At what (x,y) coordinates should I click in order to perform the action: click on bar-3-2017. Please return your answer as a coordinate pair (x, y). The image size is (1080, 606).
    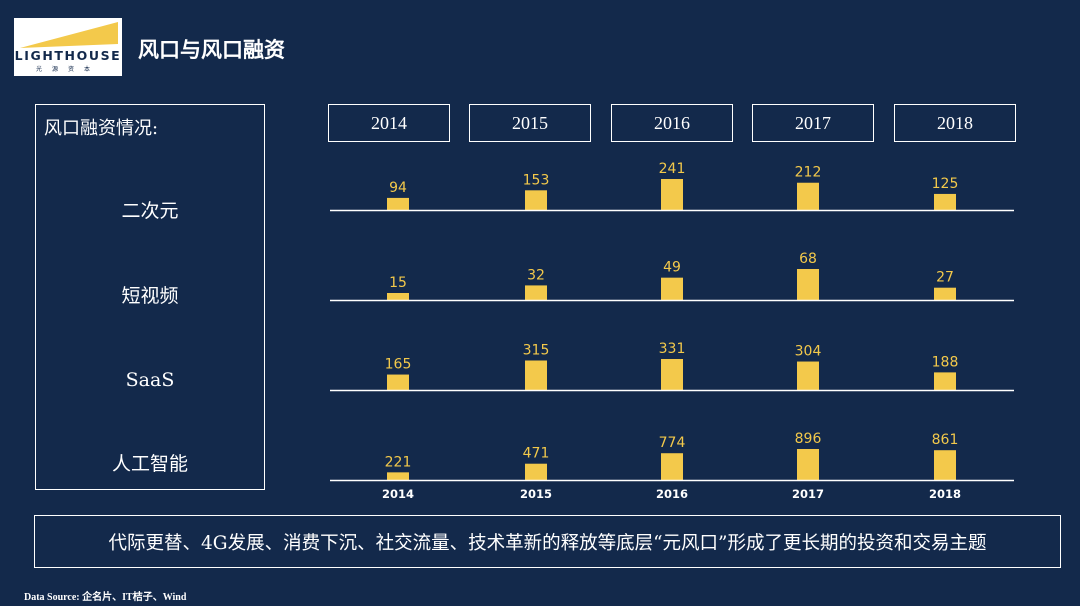
    Looking at the image, I should click on (808, 464).